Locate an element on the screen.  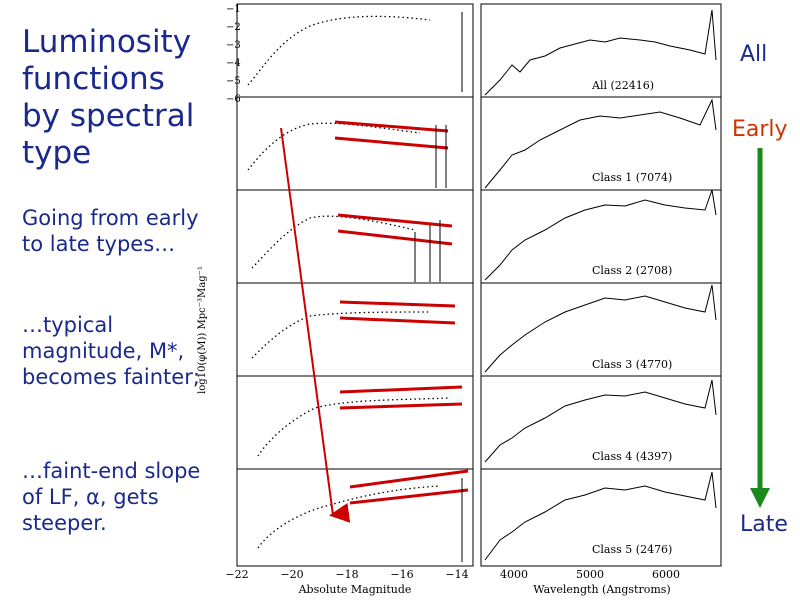
ytick-3: −3 is located at coordinates (233, 45).